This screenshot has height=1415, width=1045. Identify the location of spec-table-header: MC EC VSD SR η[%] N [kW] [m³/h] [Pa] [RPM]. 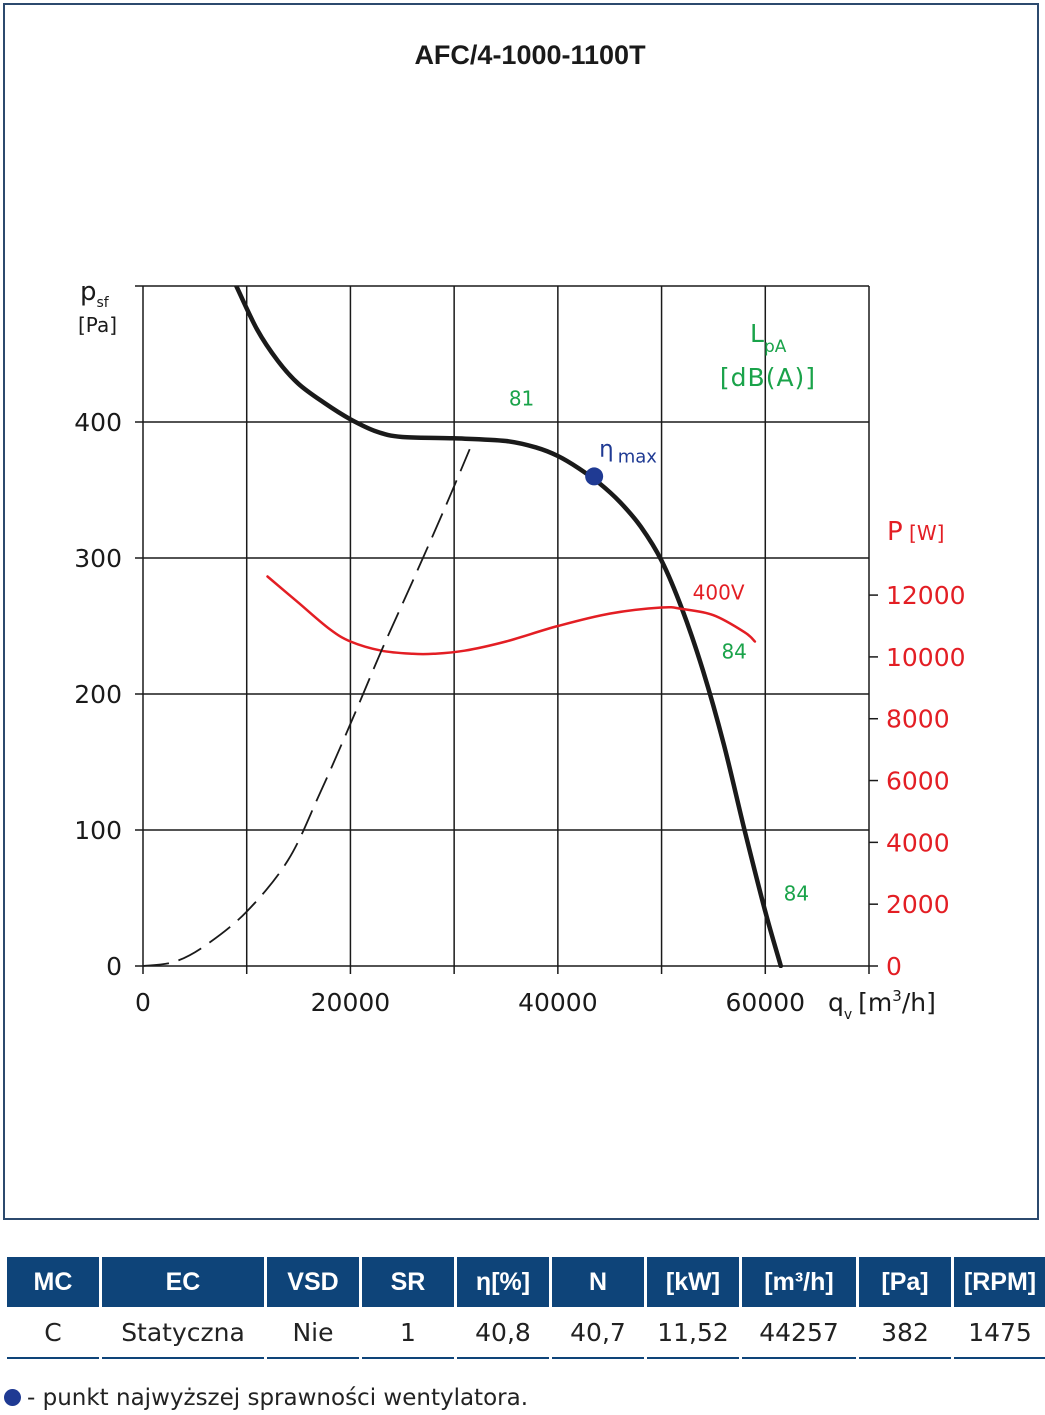
(526, 1282).